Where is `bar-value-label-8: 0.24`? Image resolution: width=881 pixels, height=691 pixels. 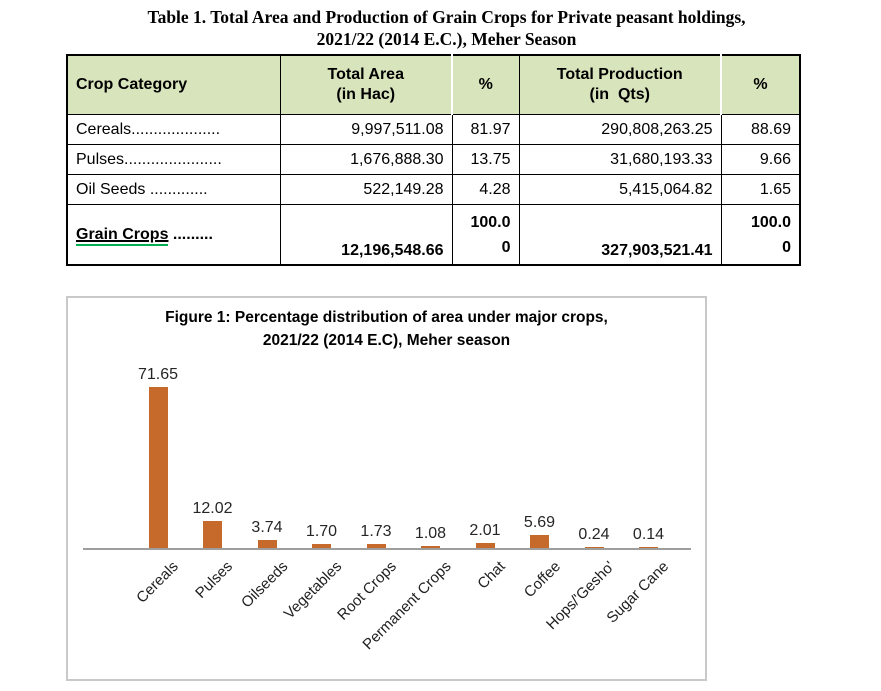
bar-value-label-8: 0.24 is located at coordinates (594, 534).